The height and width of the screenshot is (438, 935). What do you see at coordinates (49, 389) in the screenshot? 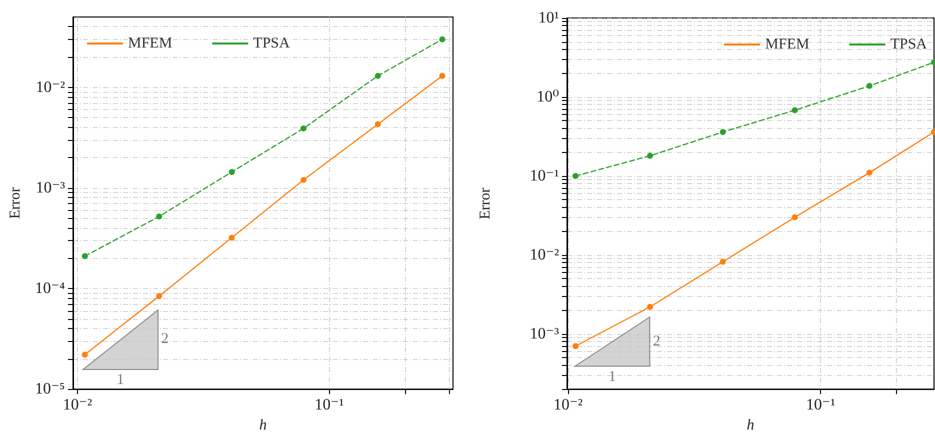
I see `y-tick-label: 10⁻⁵` at bounding box center [49, 389].